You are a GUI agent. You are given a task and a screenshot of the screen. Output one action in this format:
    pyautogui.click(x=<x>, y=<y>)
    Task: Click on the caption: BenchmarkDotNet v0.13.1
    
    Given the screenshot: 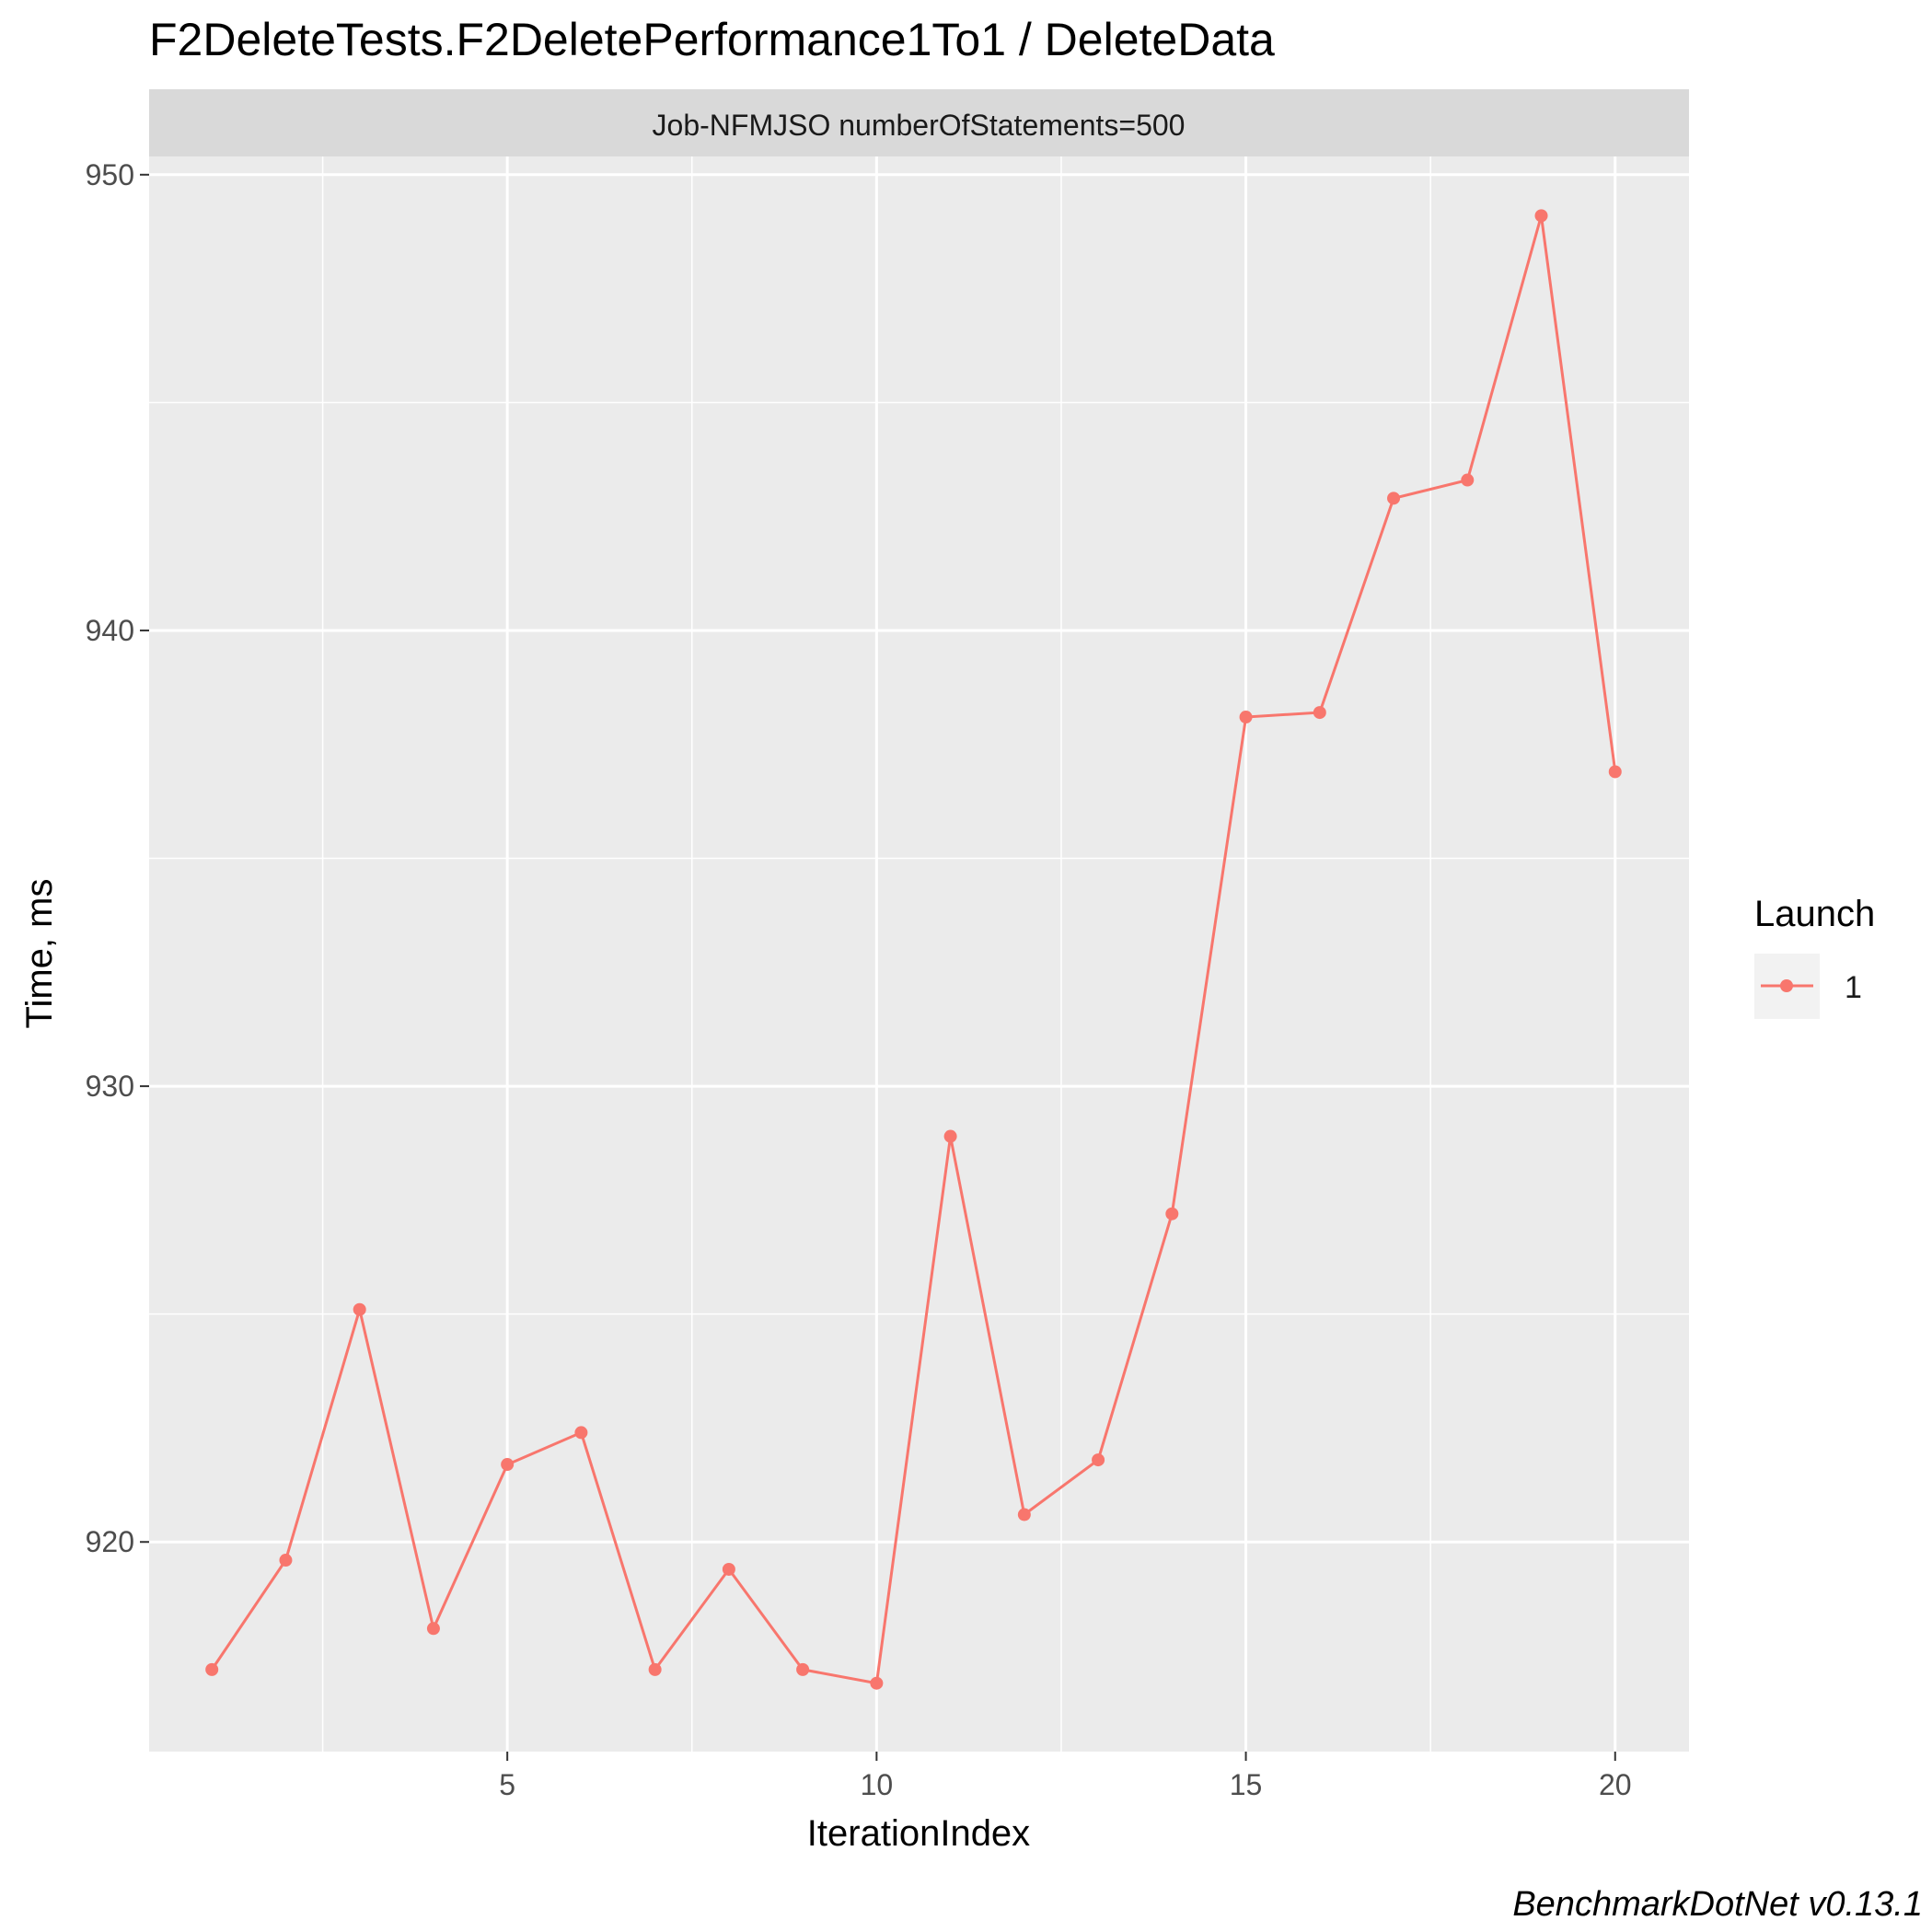 What is the action you would take?
    pyautogui.click(x=1718, y=1905)
    